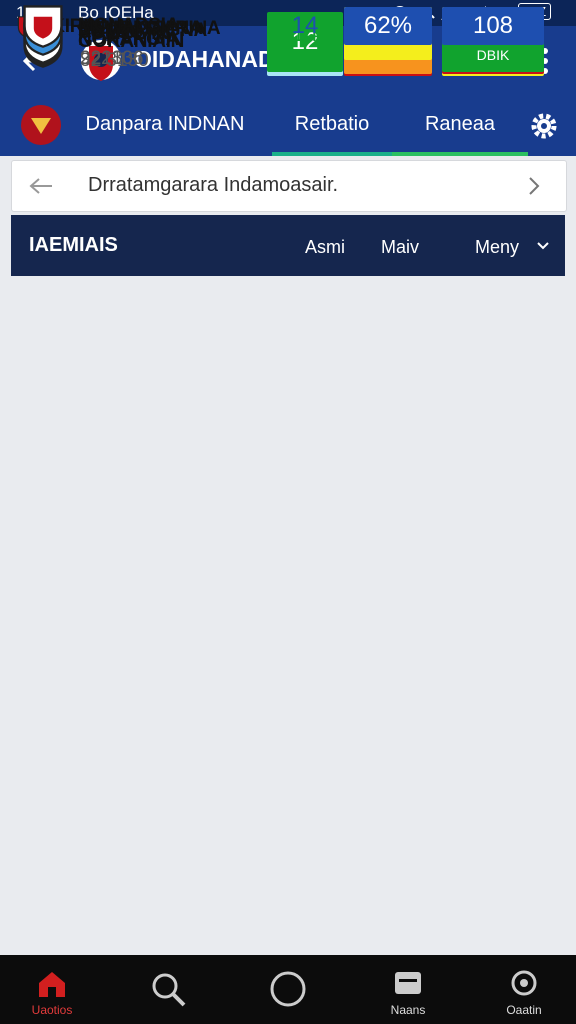 The width and height of the screenshot is (576, 1024). I want to click on team-name: SOTOSA, so click(117, 32).